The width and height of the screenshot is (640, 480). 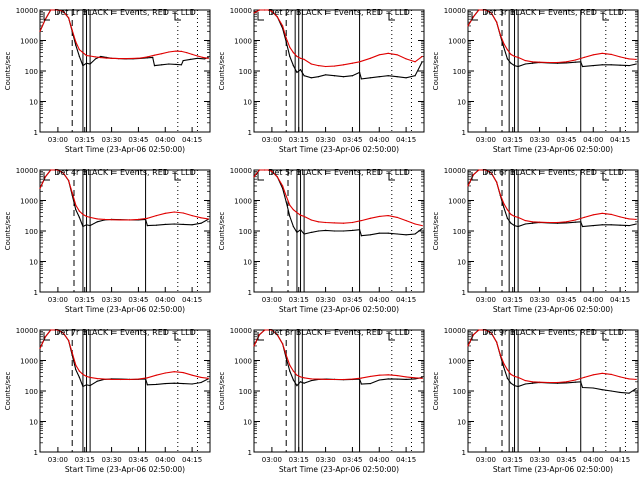 I want to click on plot-frame, so click(x=553, y=71).